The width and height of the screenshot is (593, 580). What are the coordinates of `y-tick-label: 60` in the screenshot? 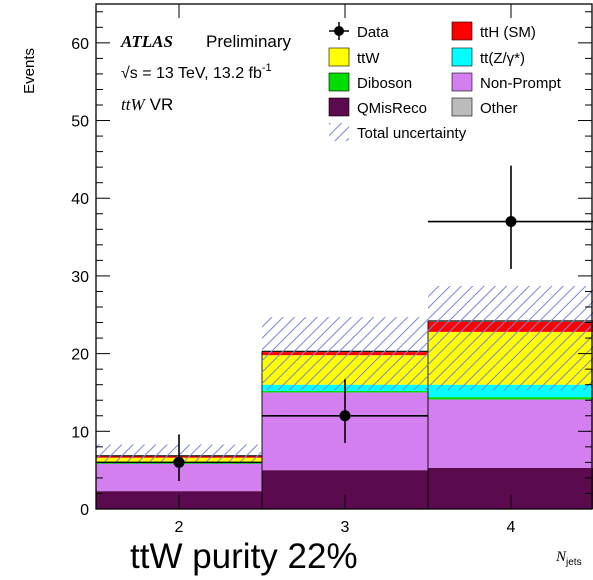 It's located at (80, 44).